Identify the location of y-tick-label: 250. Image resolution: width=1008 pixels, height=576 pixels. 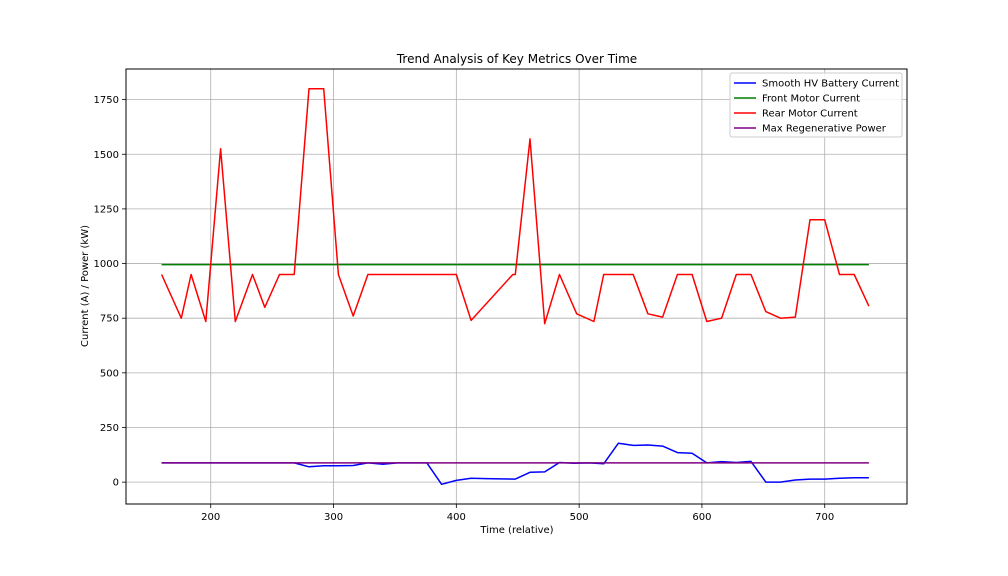
(109, 428).